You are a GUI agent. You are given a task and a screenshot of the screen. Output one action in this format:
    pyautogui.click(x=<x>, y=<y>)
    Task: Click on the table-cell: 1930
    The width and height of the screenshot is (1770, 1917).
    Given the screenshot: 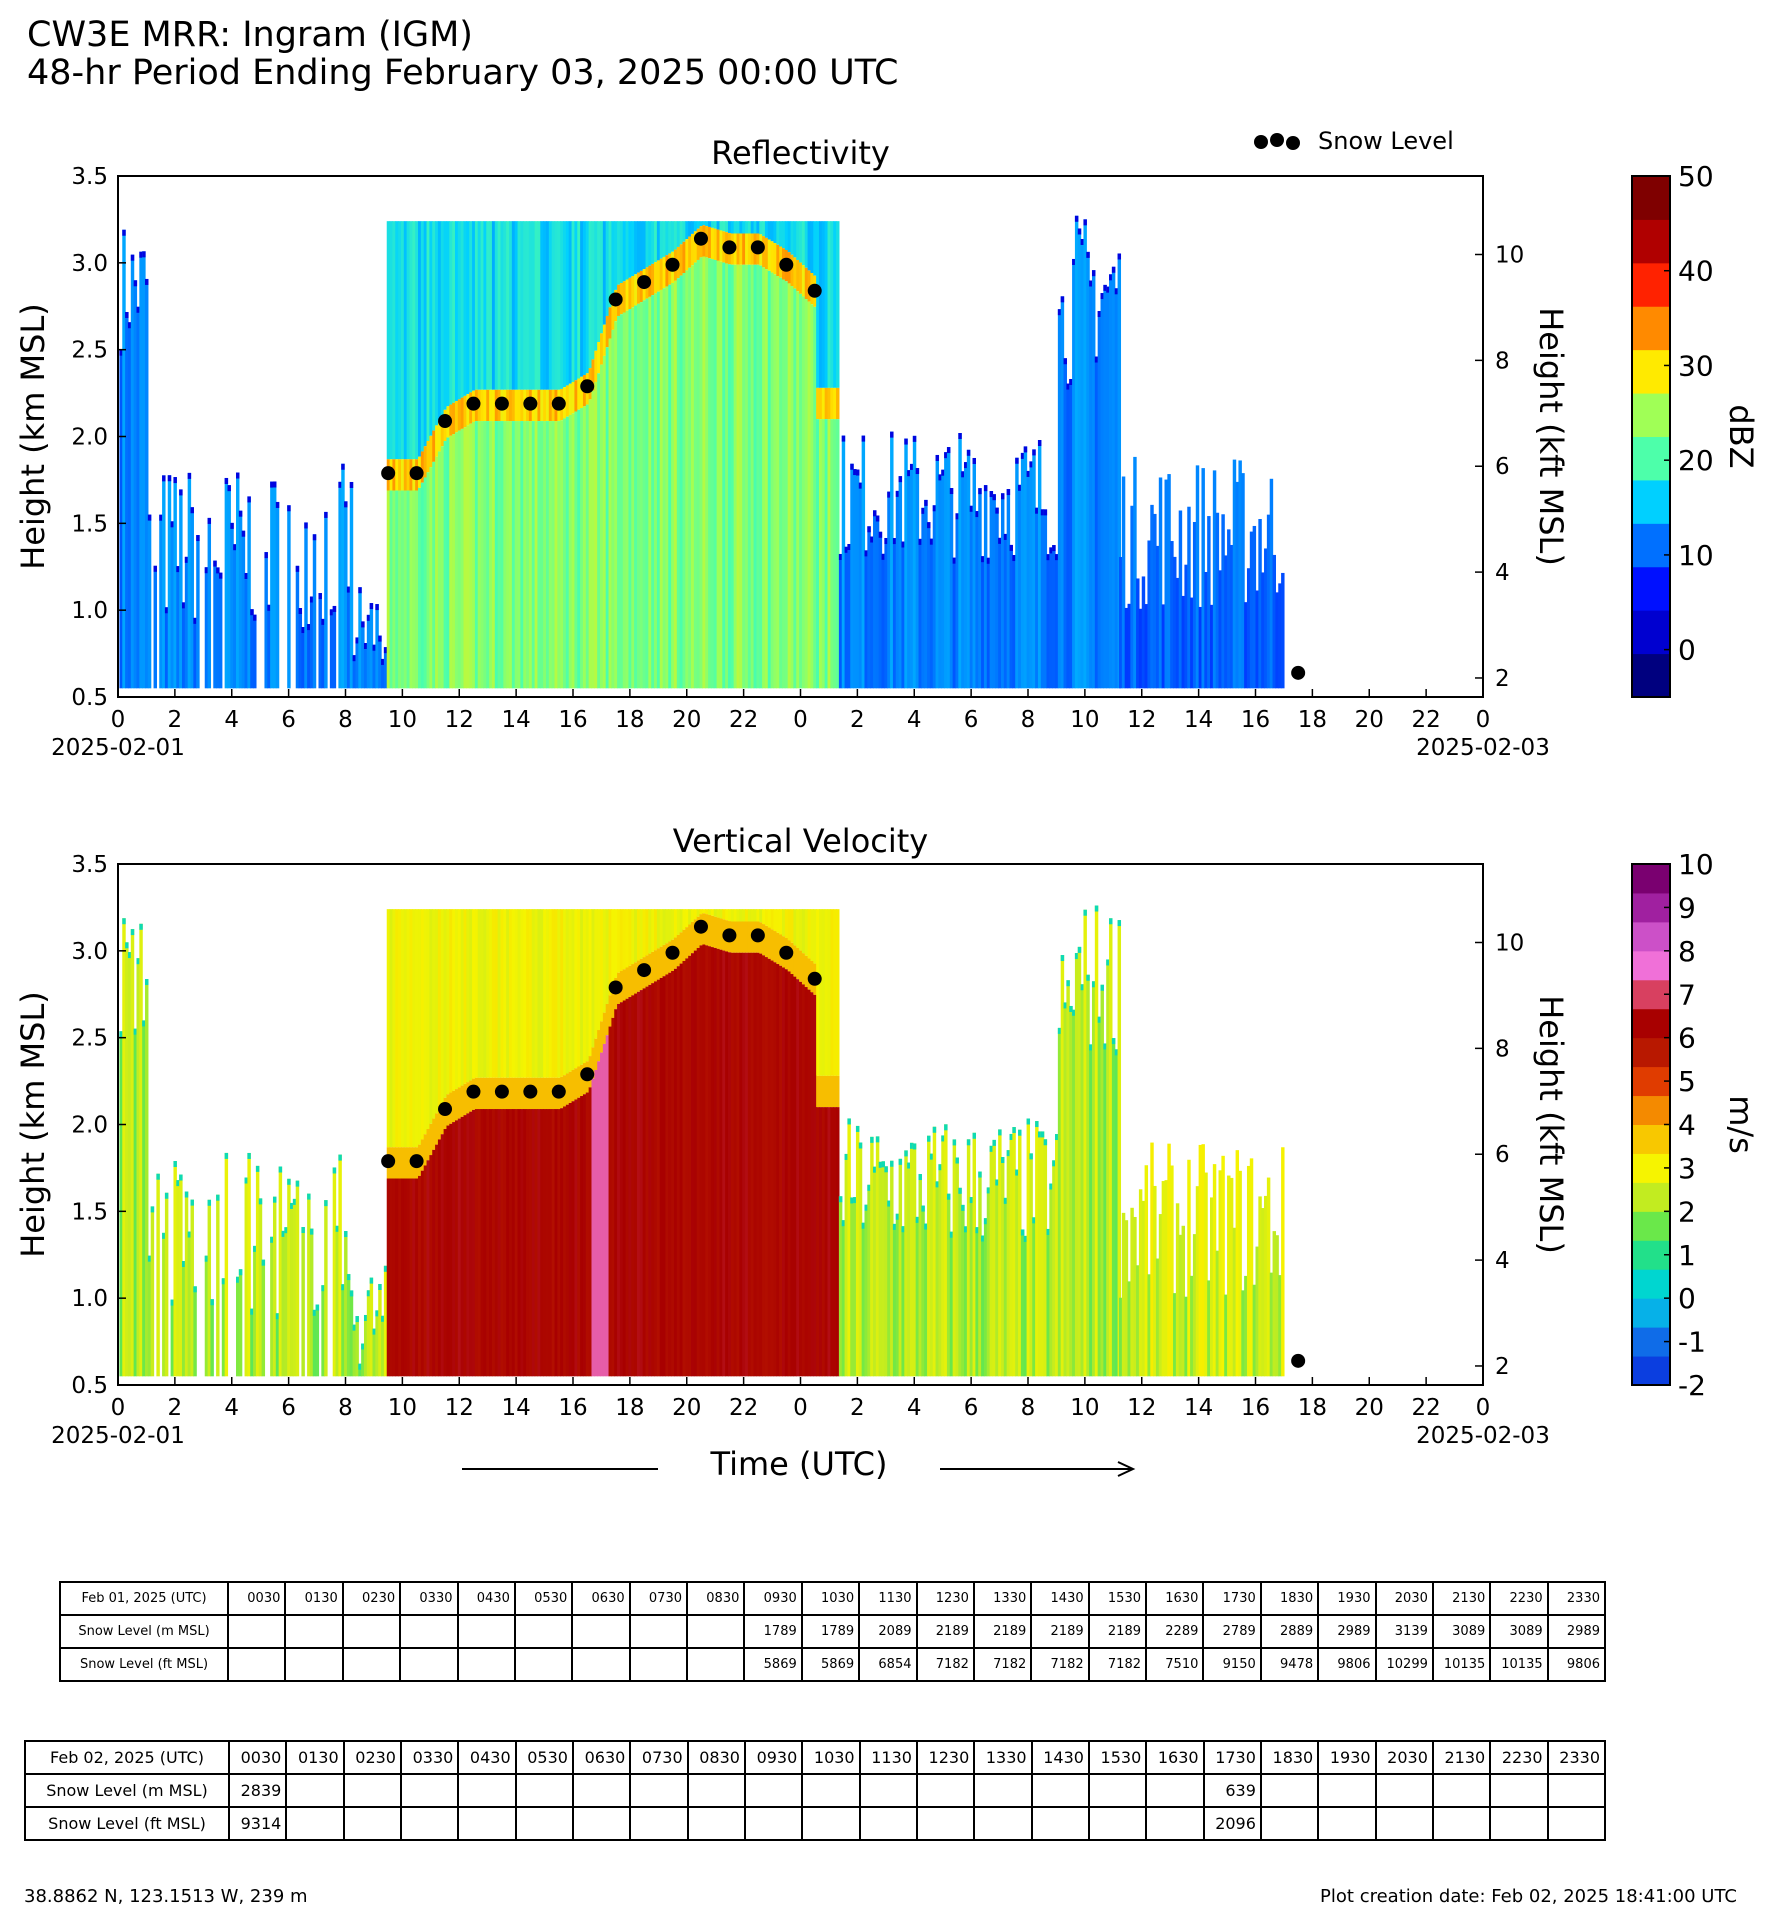 What is the action you would take?
    pyautogui.click(x=1347, y=1598)
    